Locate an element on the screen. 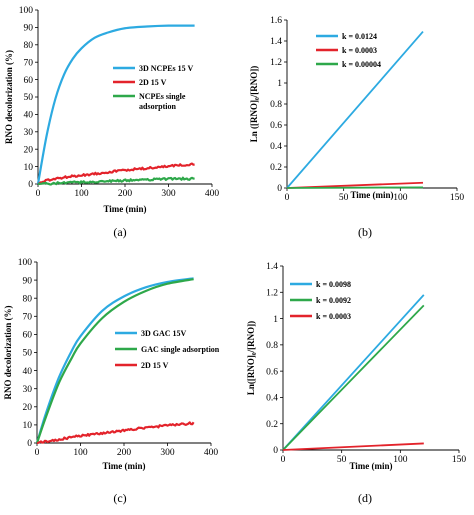 This screenshot has width=474, height=515. legend-label: GAC single adsorption is located at coordinates (180, 349).